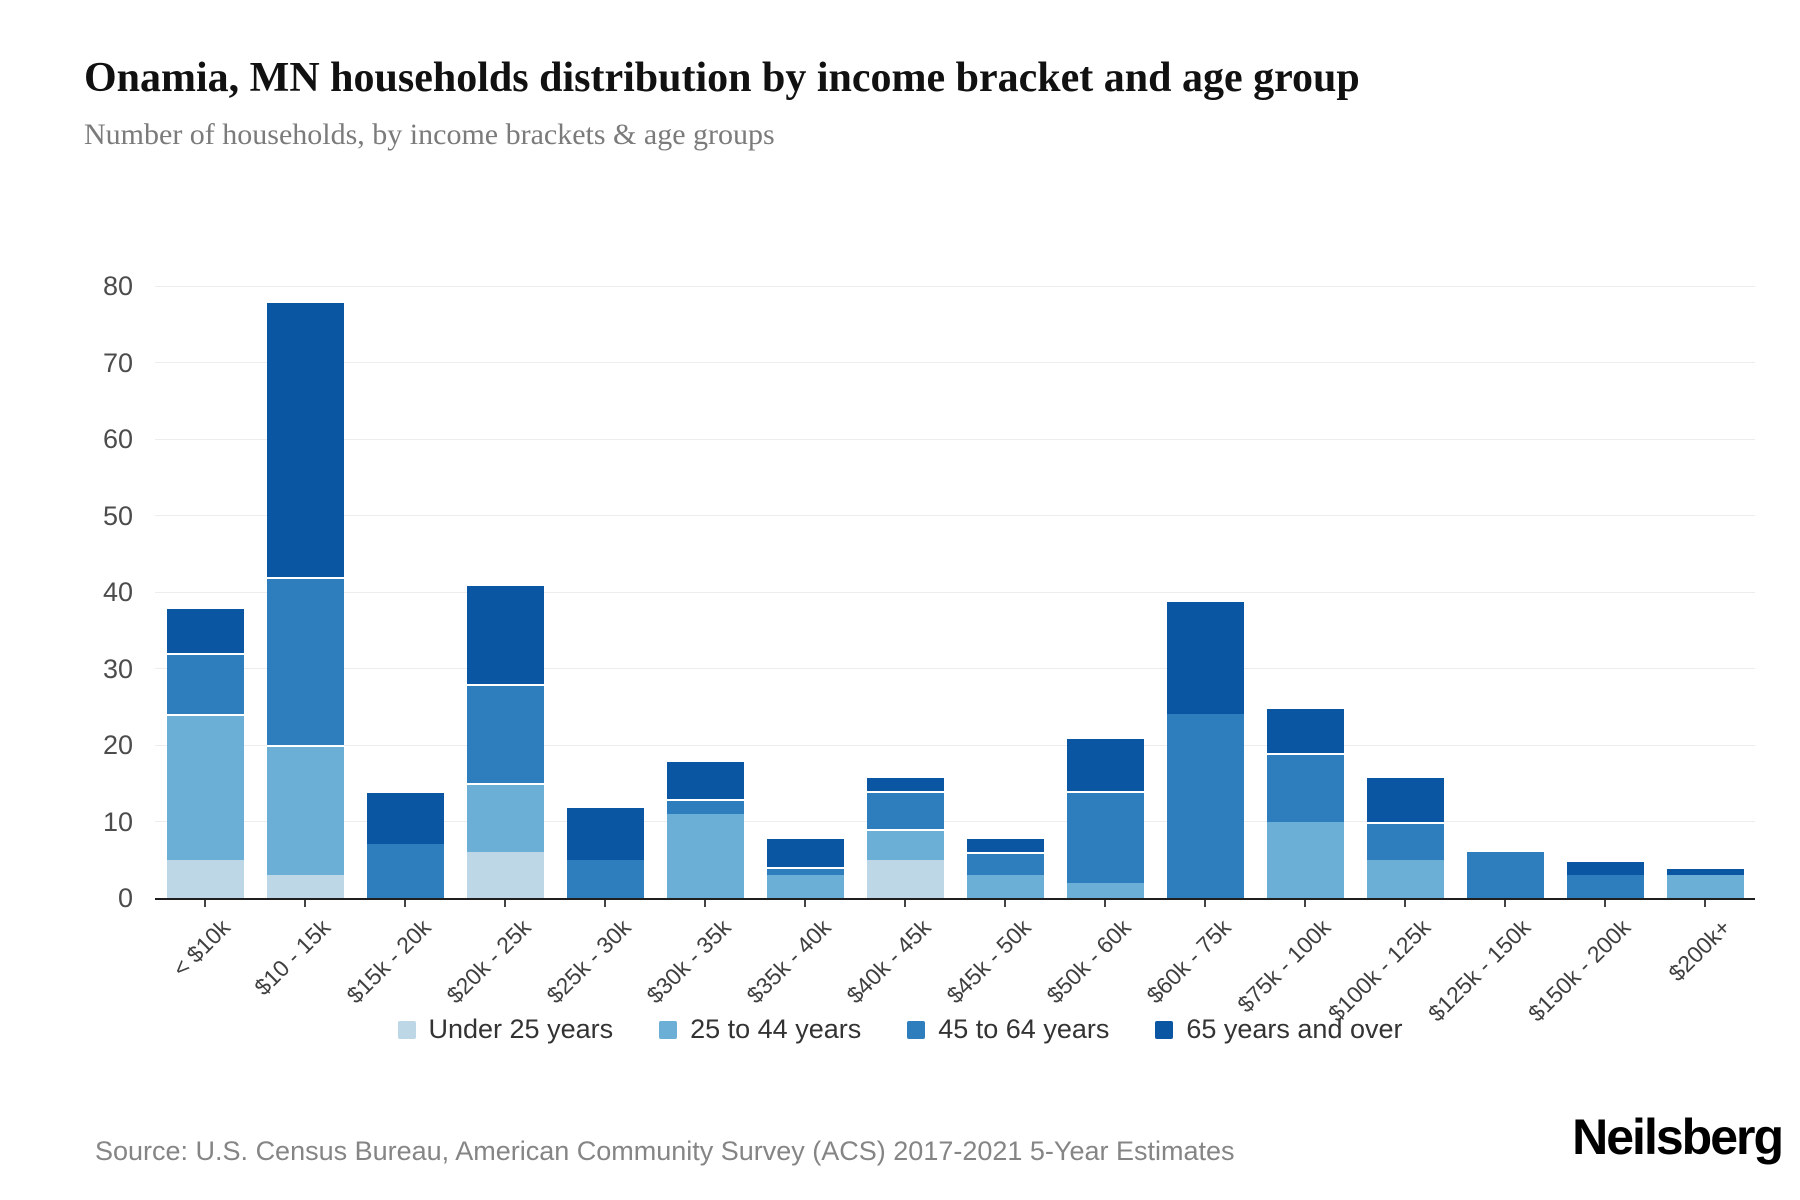 This screenshot has width=1800, height=1200. What do you see at coordinates (488, 961) in the screenshot?
I see `x-axis-label: $20k - 25k` at bounding box center [488, 961].